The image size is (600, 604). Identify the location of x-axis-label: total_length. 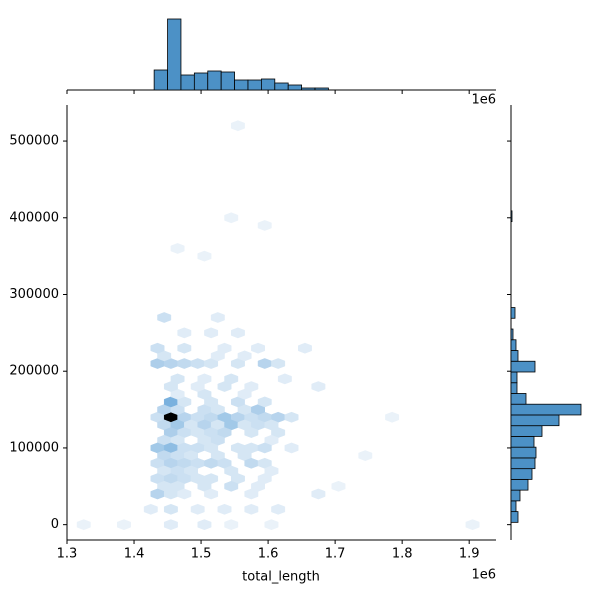
(281, 577).